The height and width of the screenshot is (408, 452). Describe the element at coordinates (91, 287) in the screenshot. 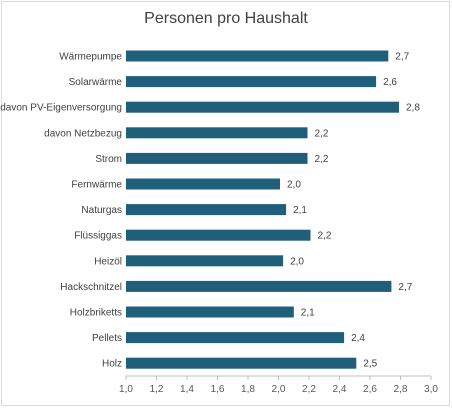

I see `category-label: Hackschnitzel` at that location.